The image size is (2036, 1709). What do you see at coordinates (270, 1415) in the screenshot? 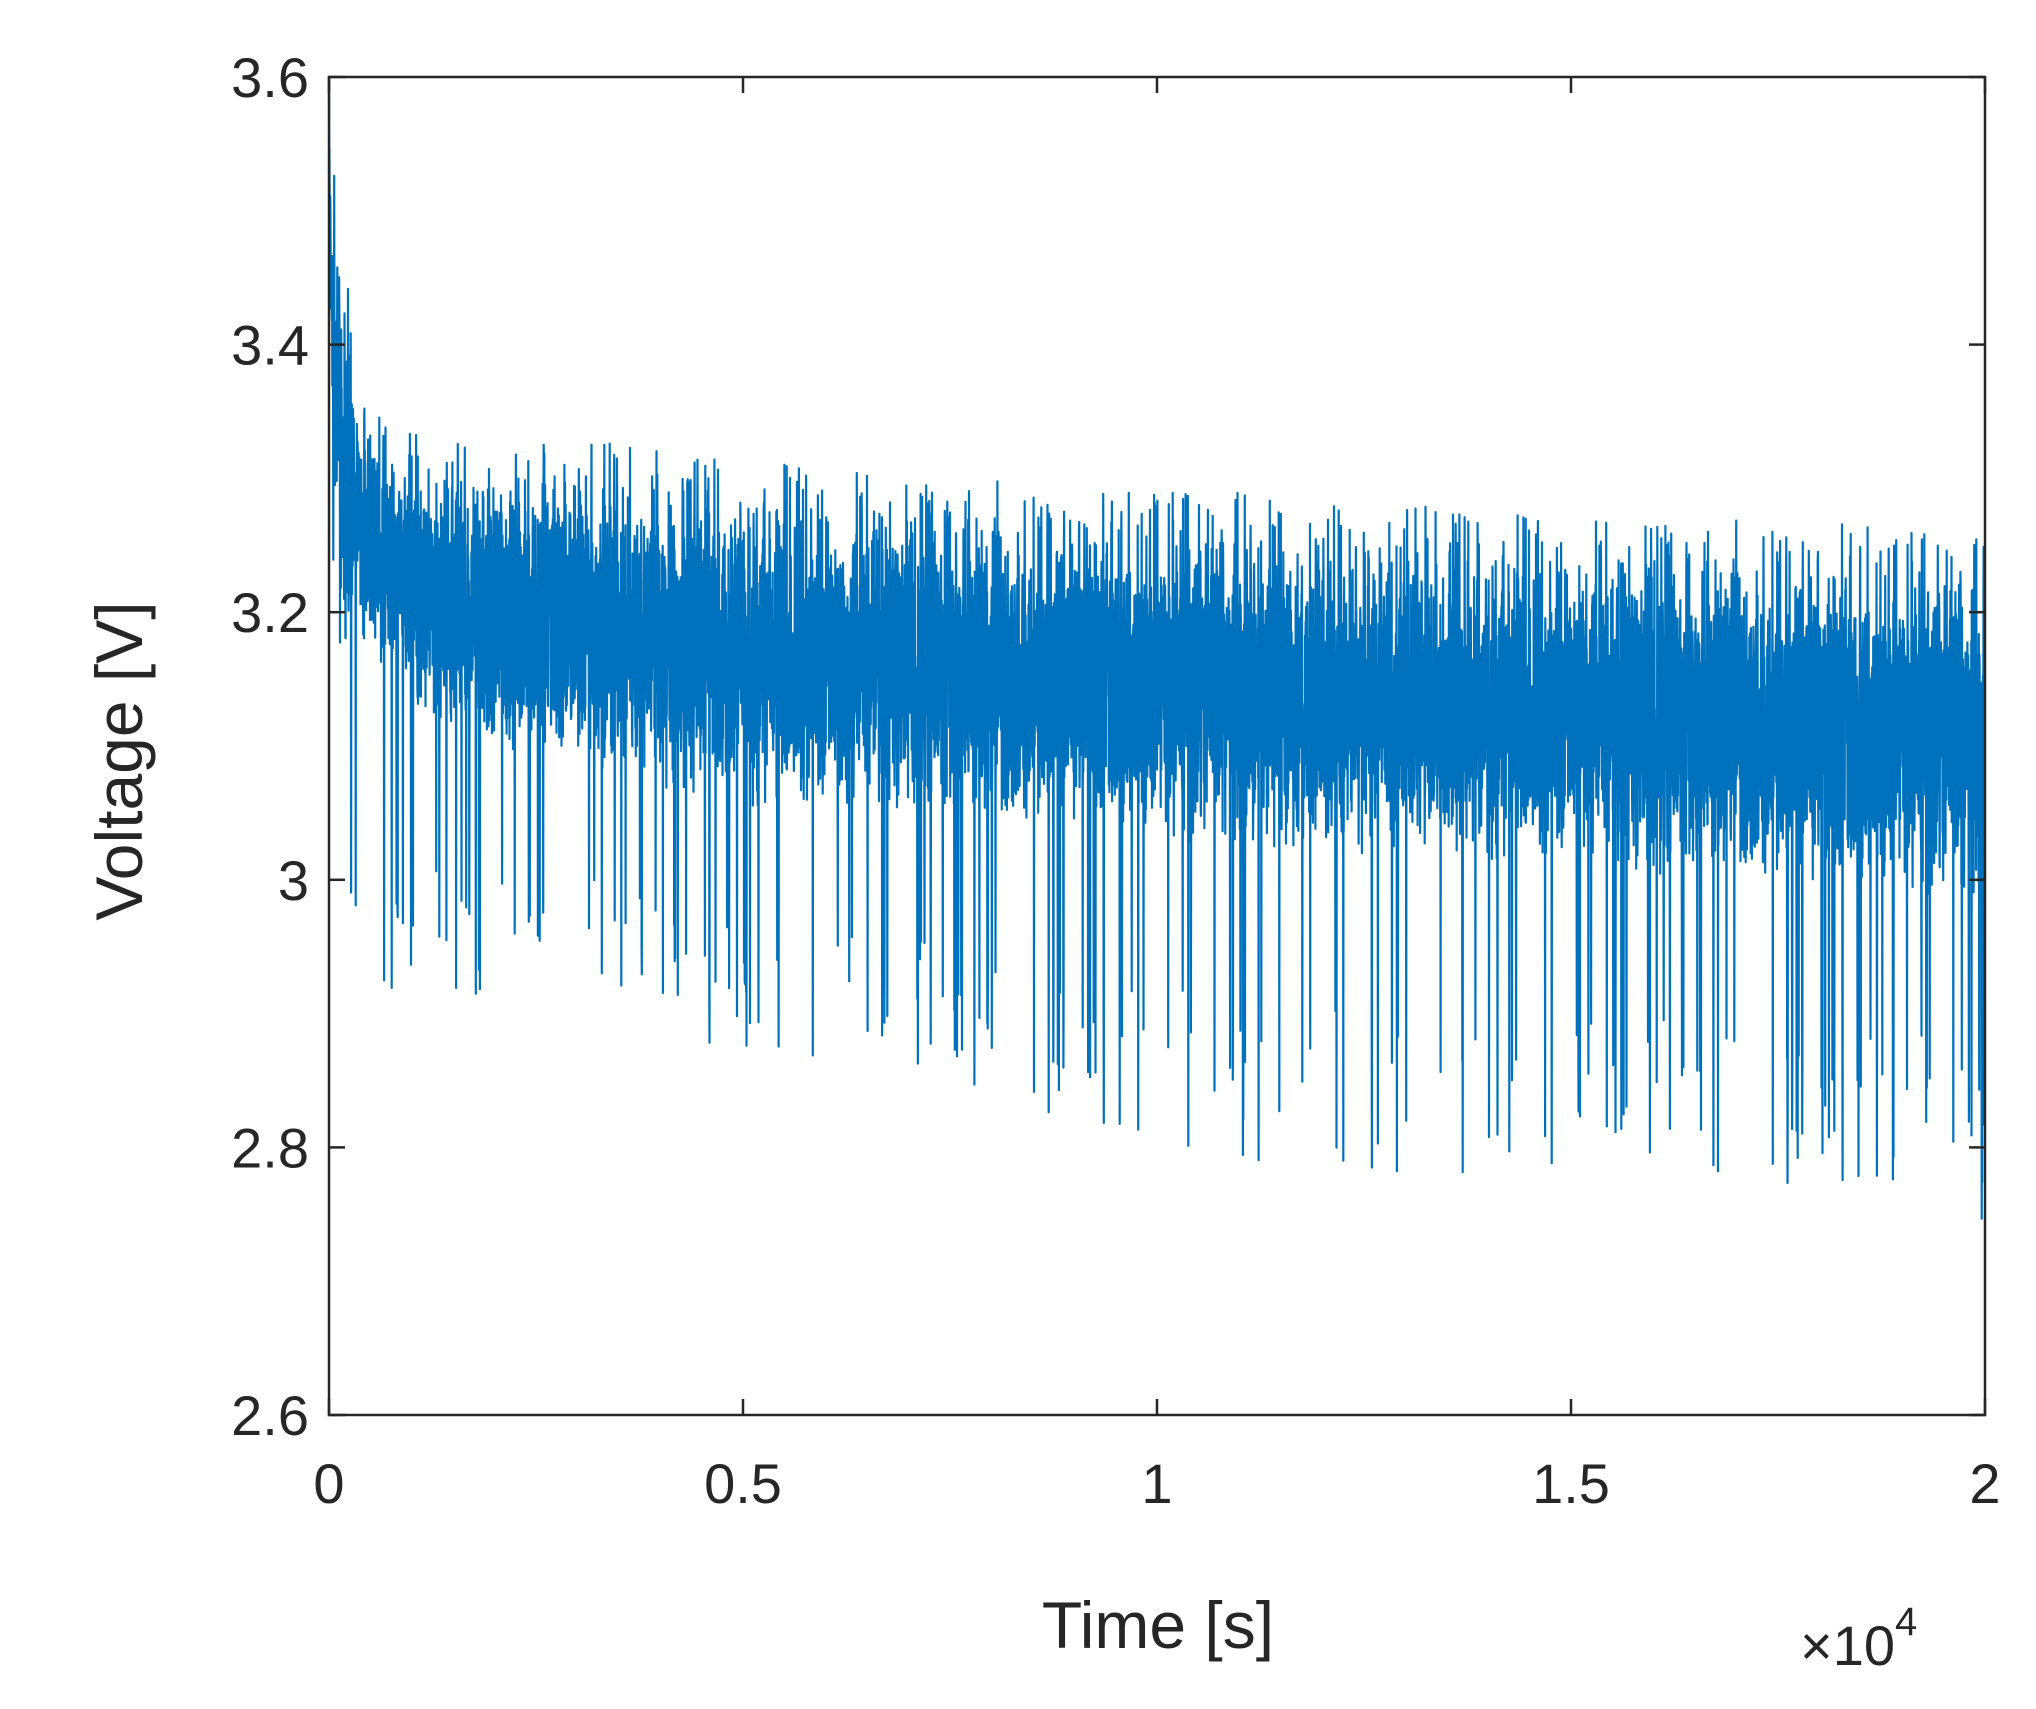
I see `y-tick-label-0: 2.6` at bounding box center [270, 1415].